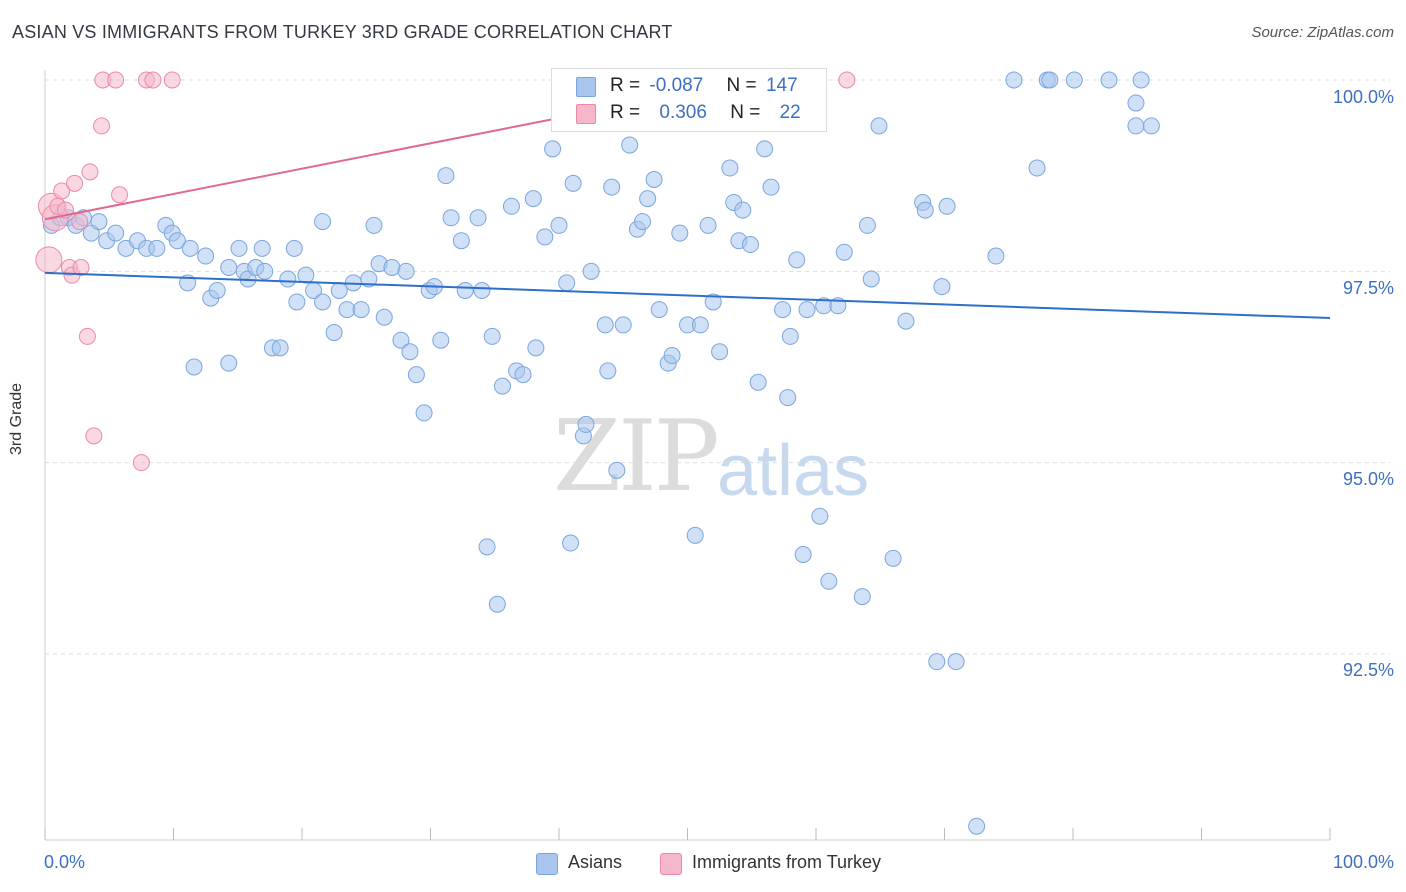 This screenshot has width=1406, height=892. Describe the element at coordinates (625, 112) in the screenshot. I see `legend-r-label: R =` at that location.